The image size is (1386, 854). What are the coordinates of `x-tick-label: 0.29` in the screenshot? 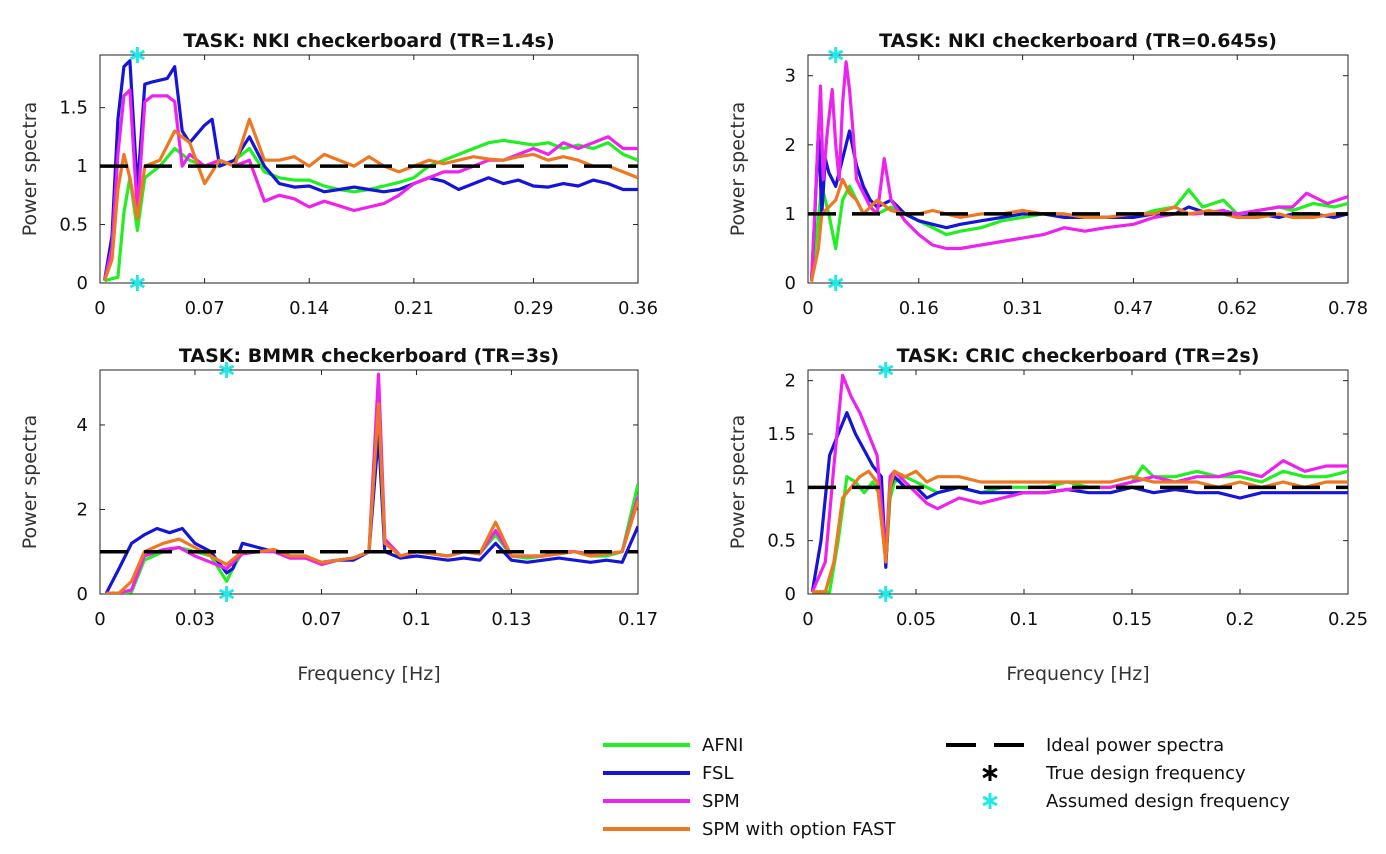 It's located at (533, 308).